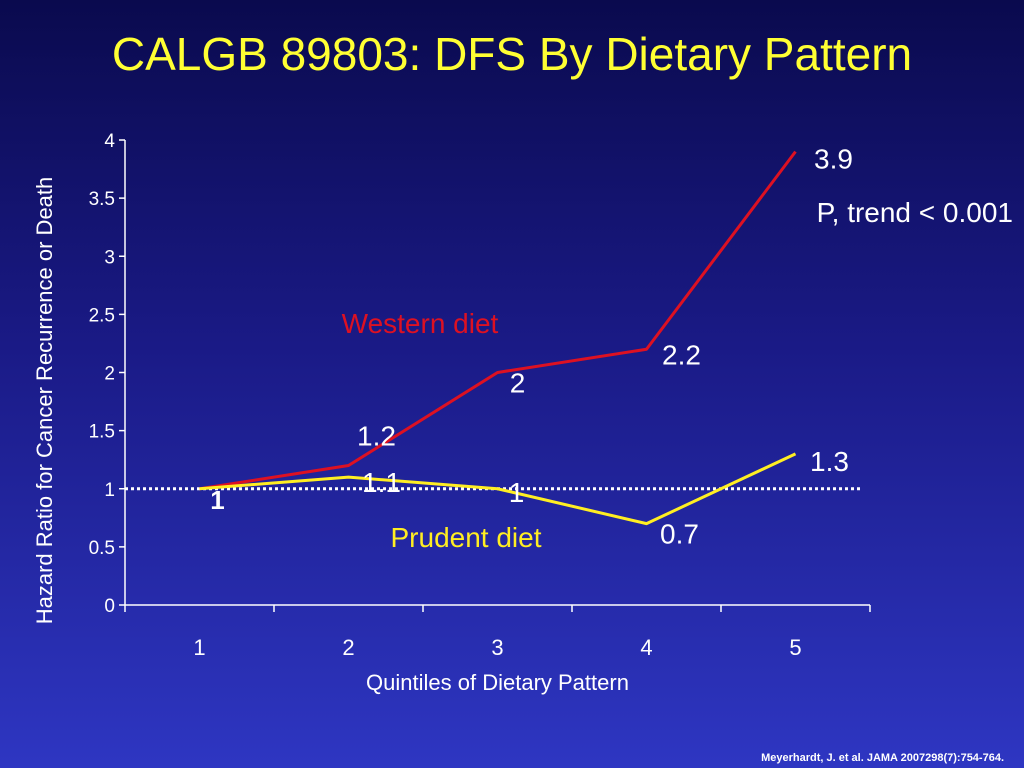 This screenshot has width=1024, height=768. I want to click on p-trend-annotation: P, trend < 0.001, so click(915, 212).